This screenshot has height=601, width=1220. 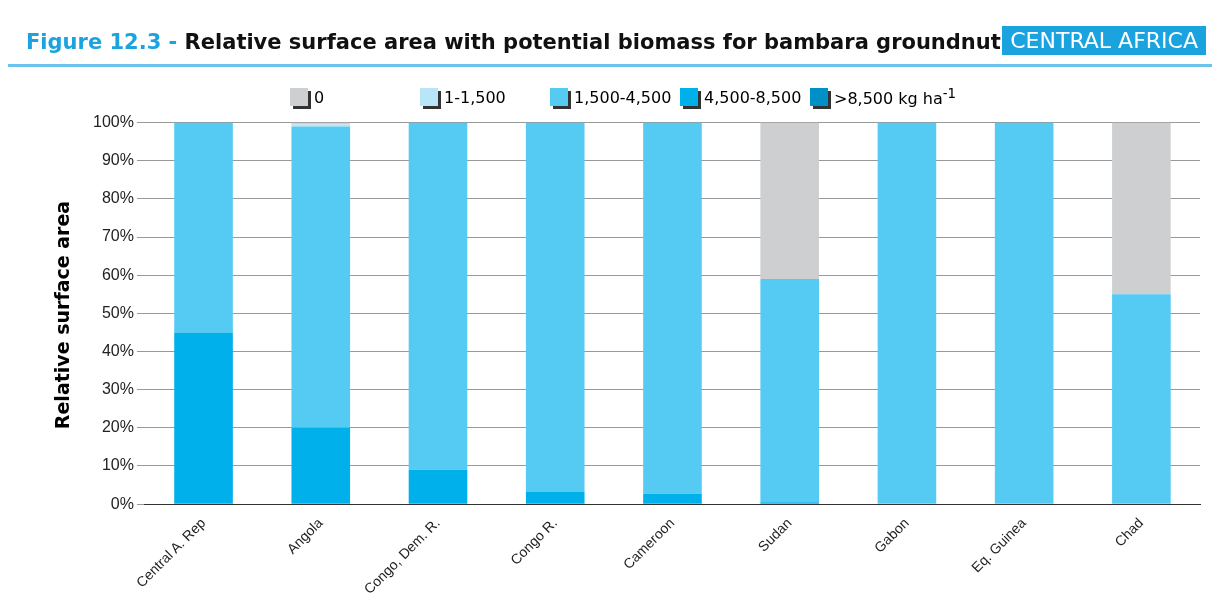 What do you see at coordinates (117, 274) in the screenshot?
I see `y-tick-label: 60%` at bounding box center [117, 274].